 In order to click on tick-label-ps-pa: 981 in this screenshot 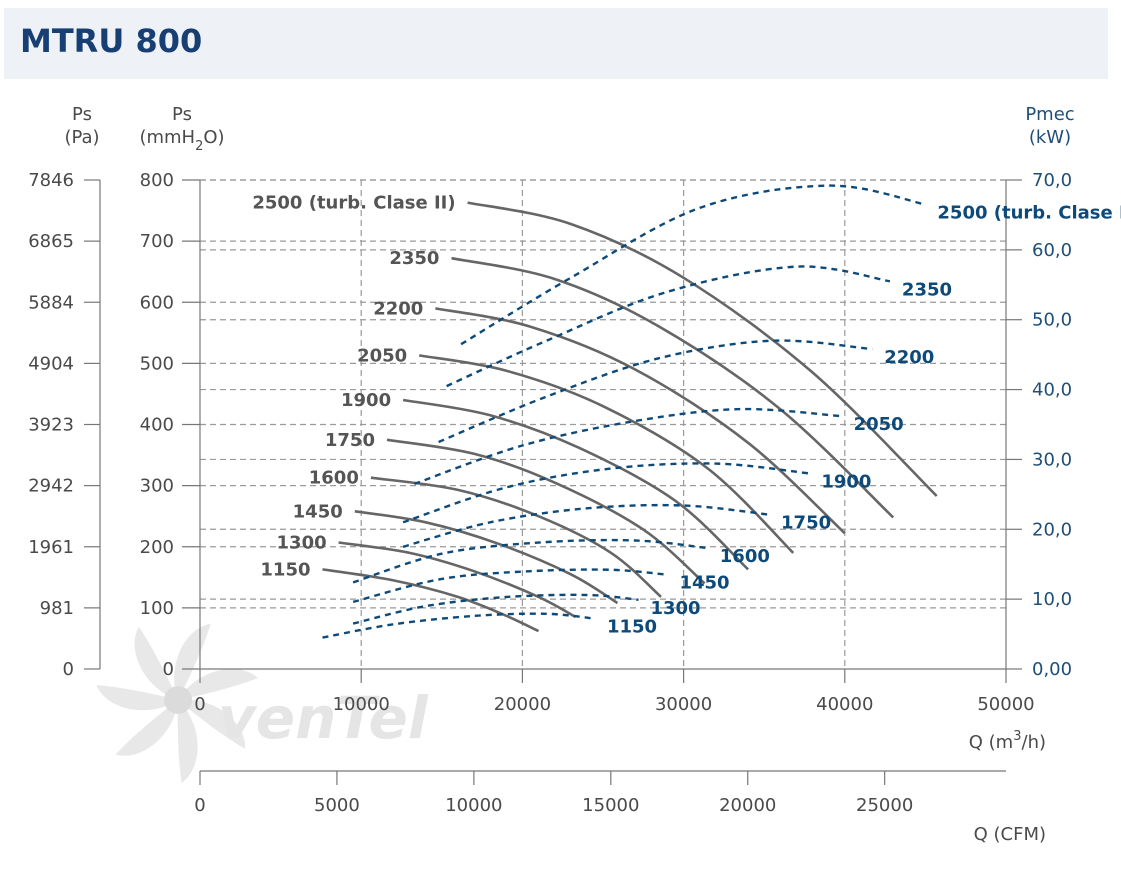, I will do `click(57, 608)`.